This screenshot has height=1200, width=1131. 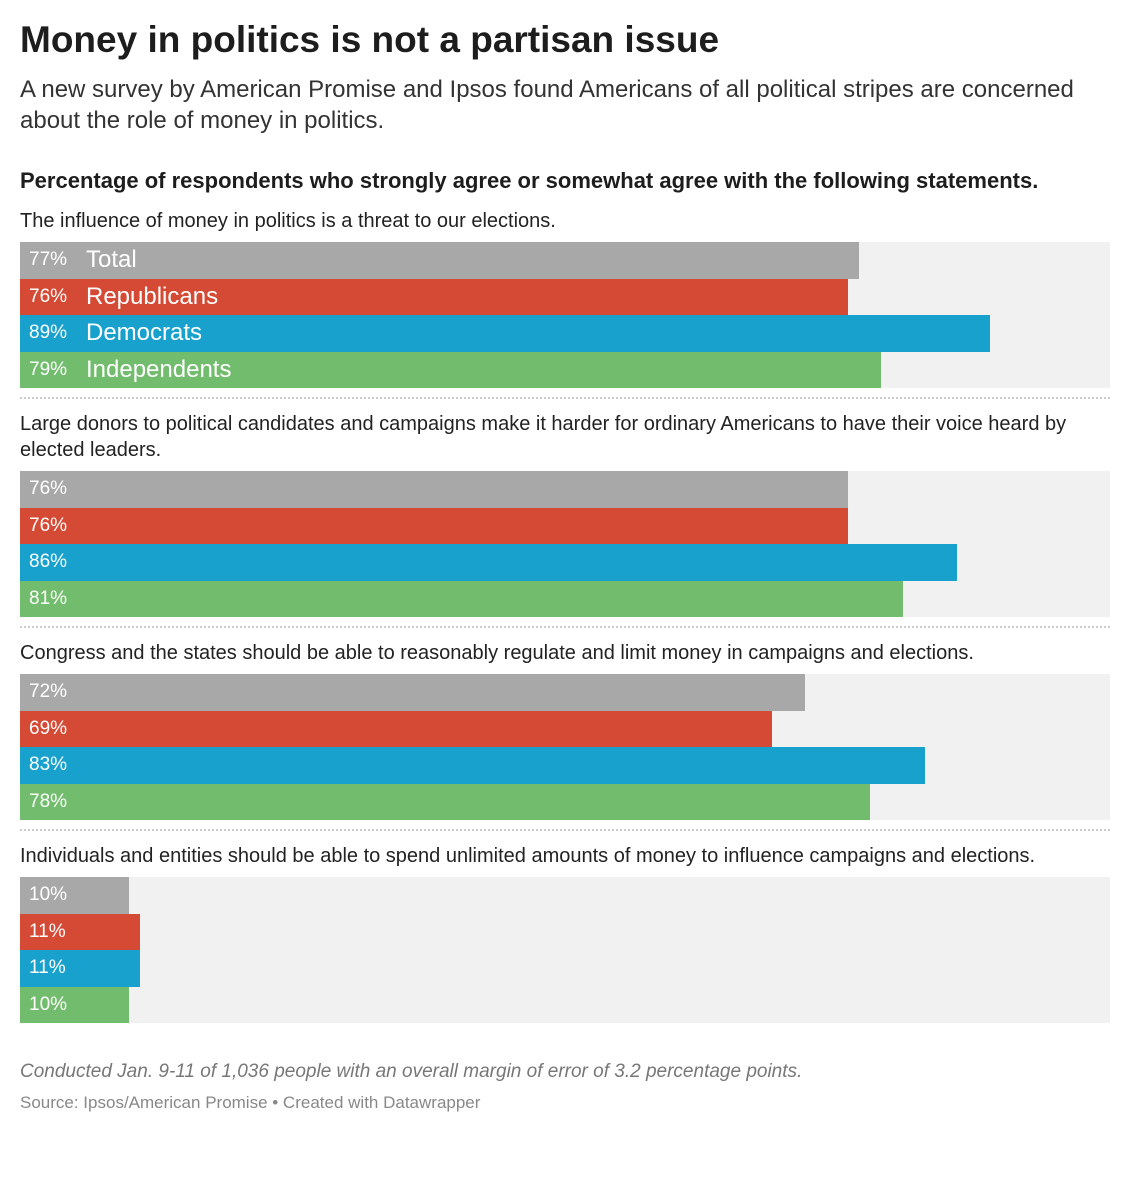 What do you see at coordinates (445, 801) in the screenshot?
I see `bar: 78%` at bounding box center [445, 801].